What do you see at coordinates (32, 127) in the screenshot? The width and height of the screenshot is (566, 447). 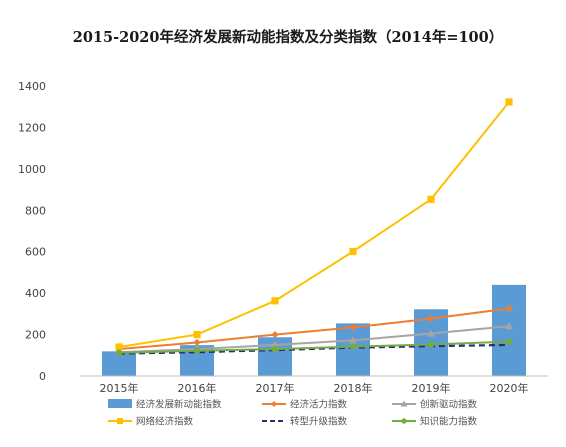 I see `y-tick-label: 1200` at bounding box center [32, 127].